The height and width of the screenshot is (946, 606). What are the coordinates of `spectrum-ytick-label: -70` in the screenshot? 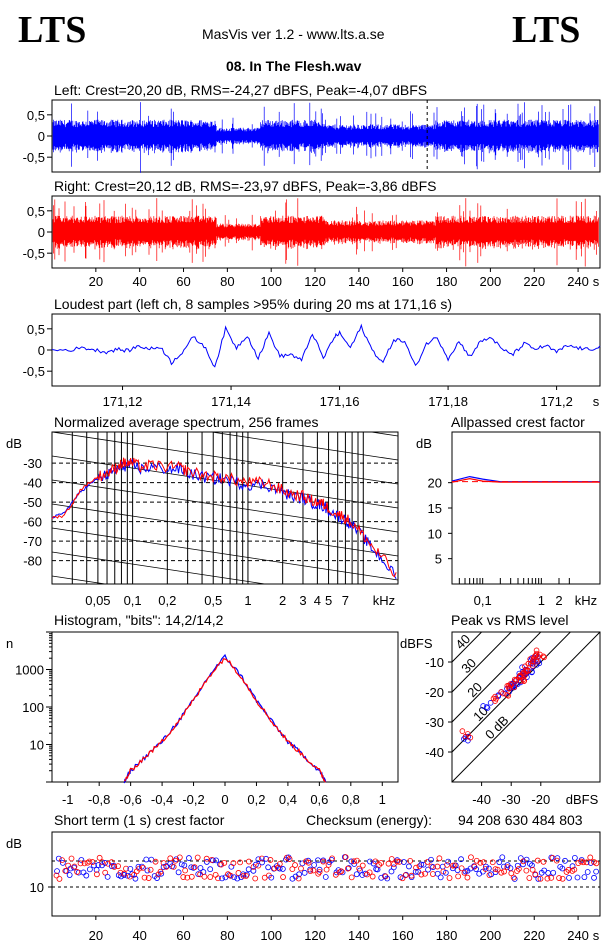 It's located at (32, 541).